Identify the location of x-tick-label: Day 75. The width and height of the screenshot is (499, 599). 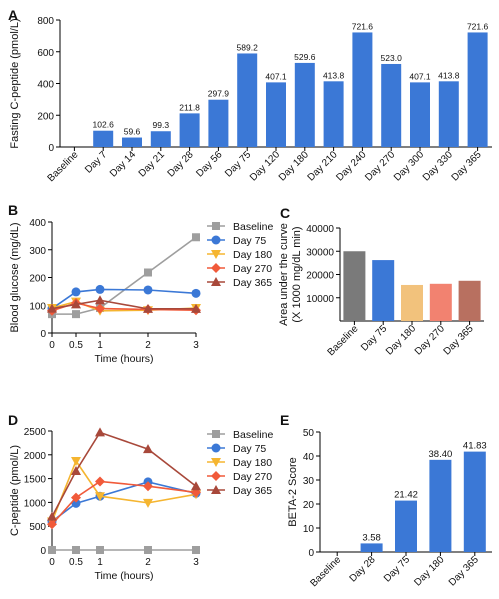
(397, 569).